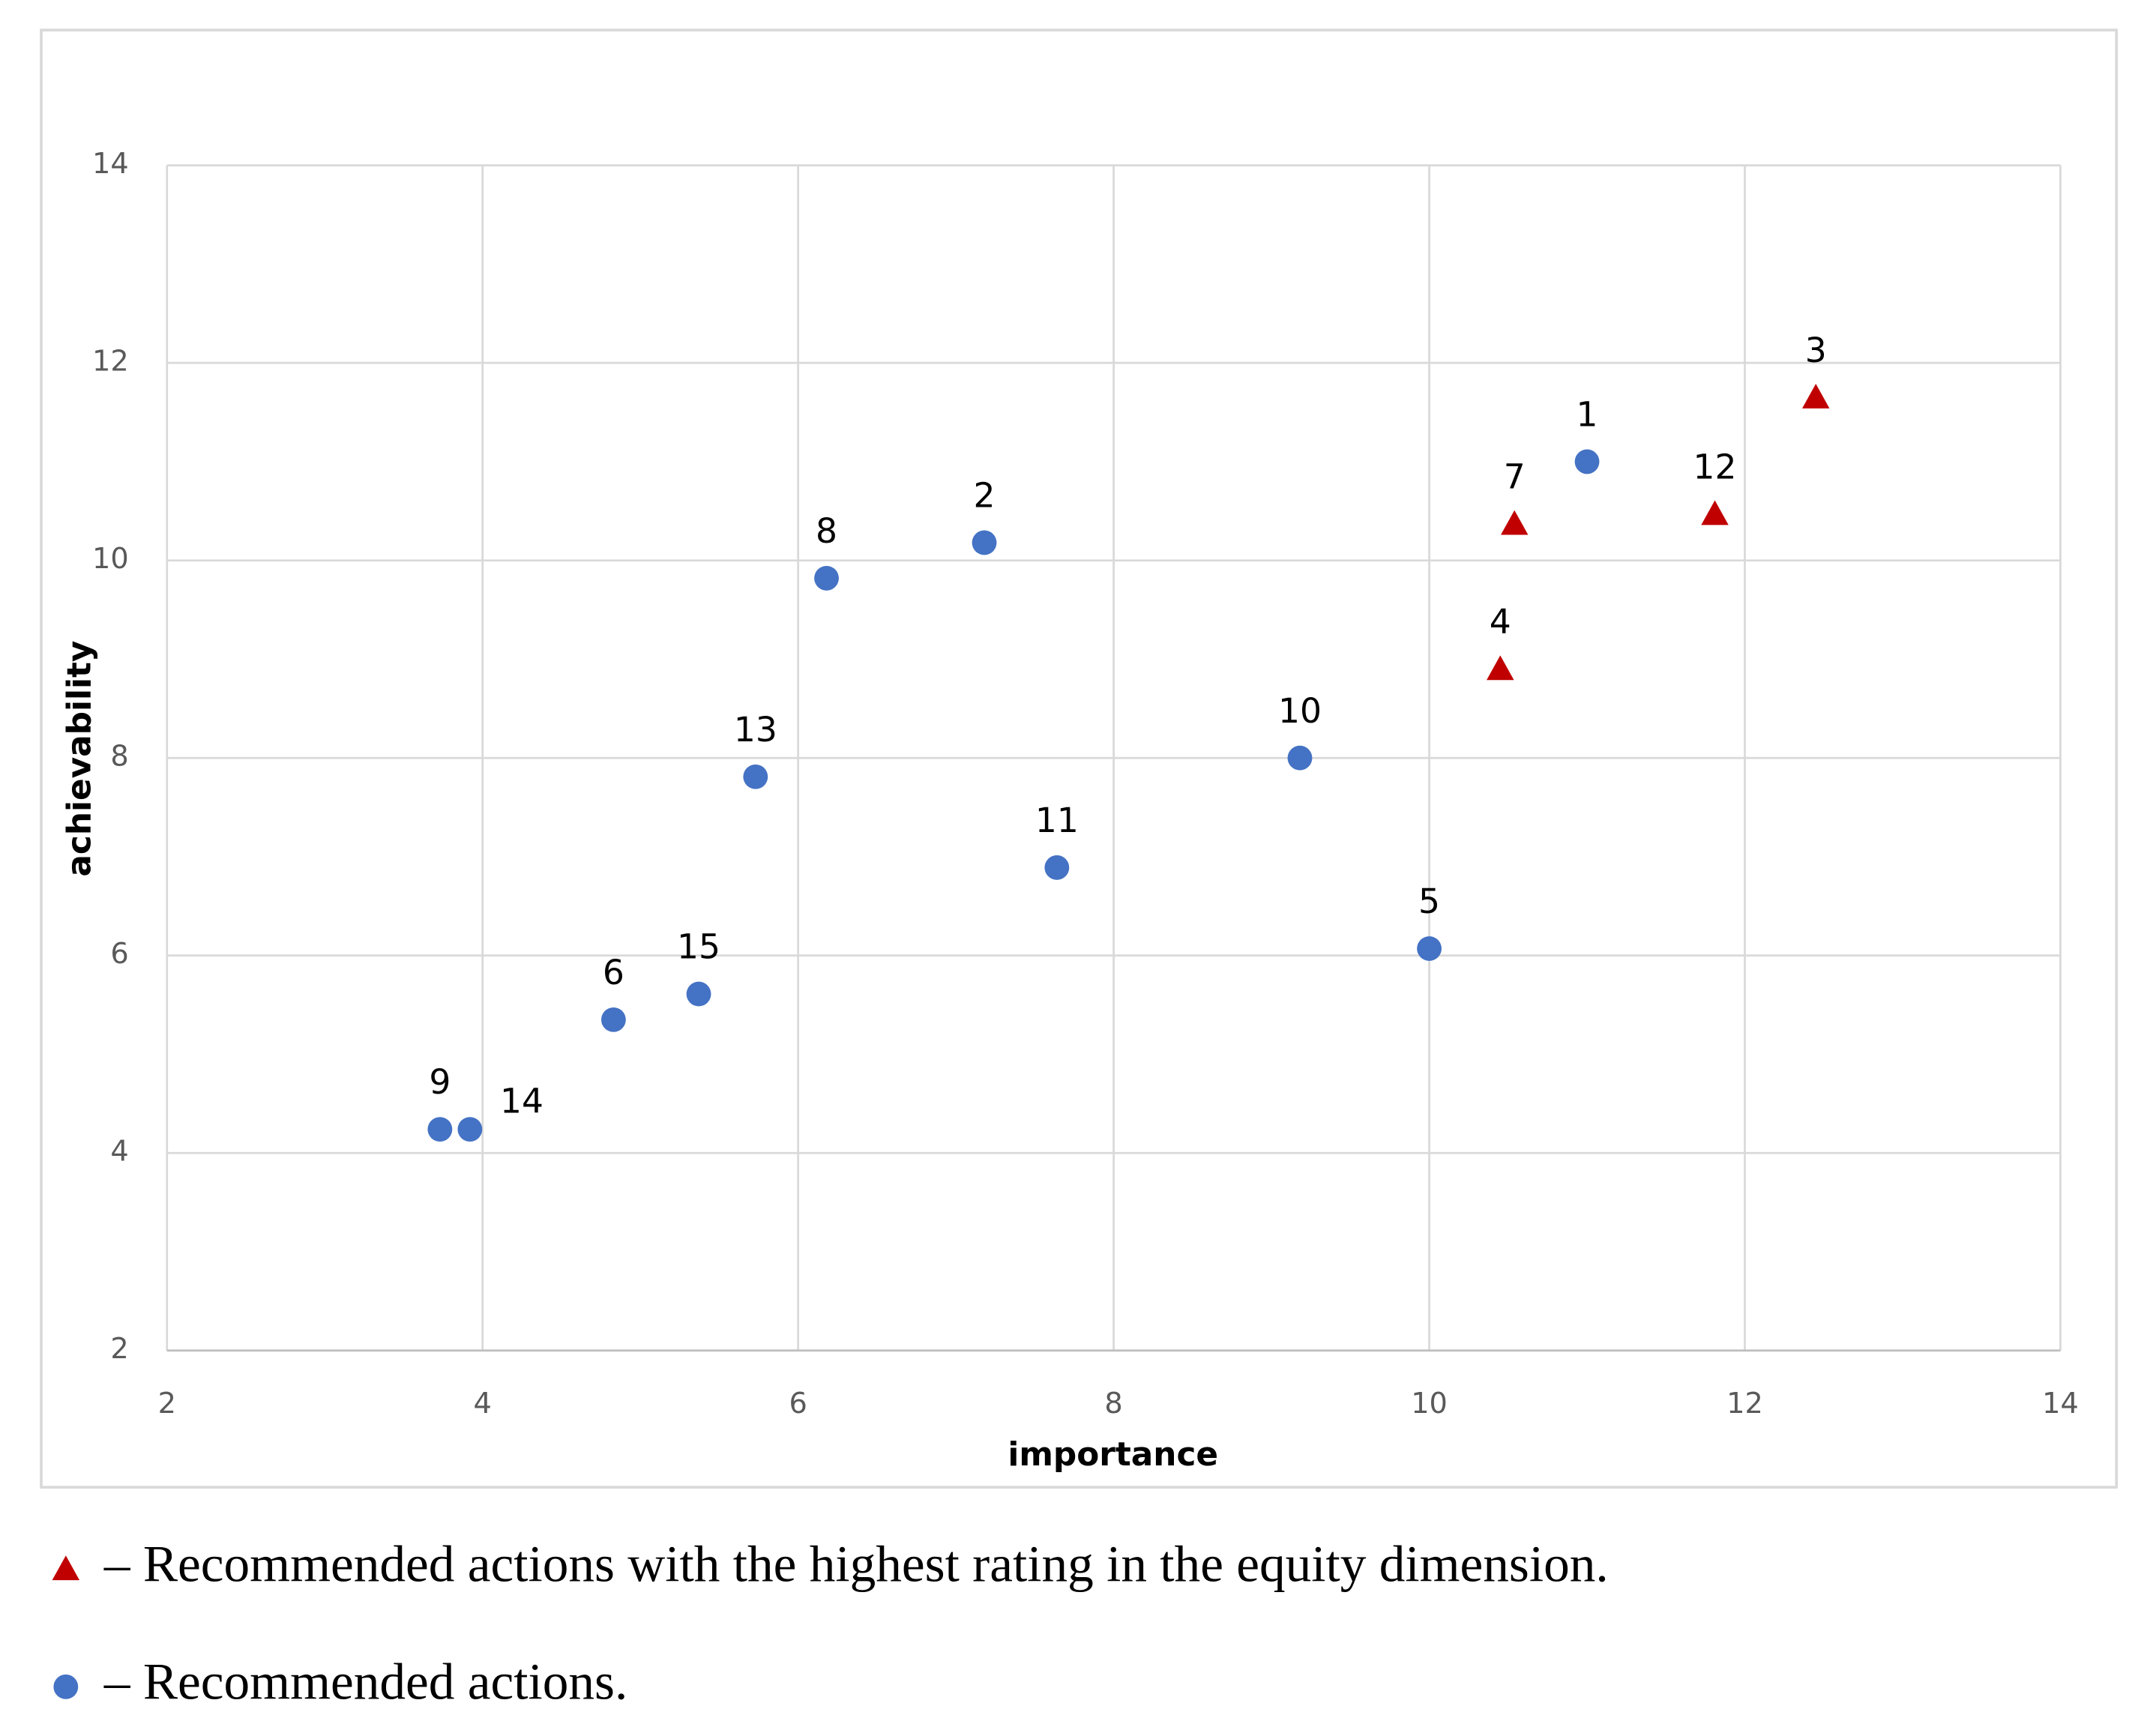 This screenshot has width=2144, height=1736. Describe the element at coordinates (826, 531) in the screenshot. I see `point-label: 8` at that location.